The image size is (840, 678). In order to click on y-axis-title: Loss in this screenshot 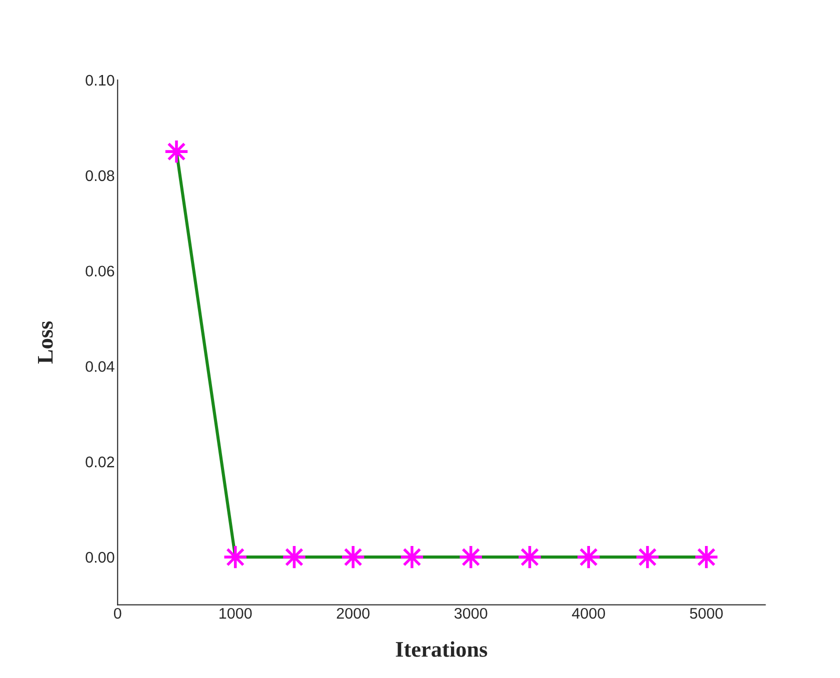, I will do `click(45, 342)`.